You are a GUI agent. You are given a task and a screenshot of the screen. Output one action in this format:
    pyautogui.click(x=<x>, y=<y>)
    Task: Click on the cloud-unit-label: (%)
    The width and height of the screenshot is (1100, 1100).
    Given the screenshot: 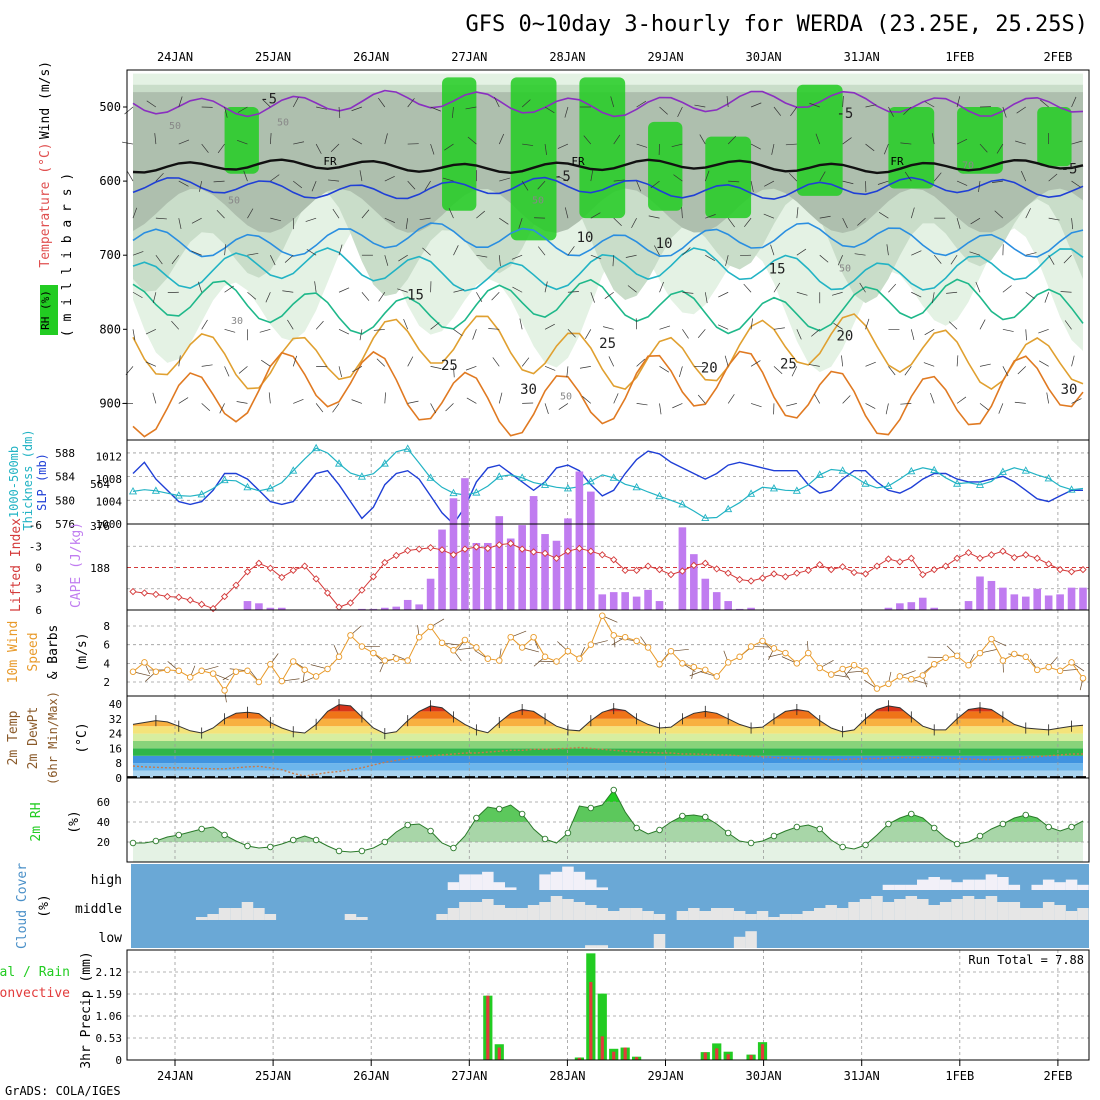 What is the action you would take?
    pyautogui.click(x=44, y=905)
    